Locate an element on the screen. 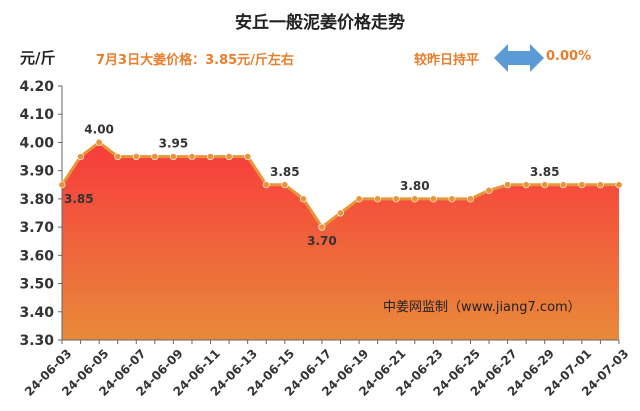  y-tick-label: 4.00 is located at coordinates (36, 143).